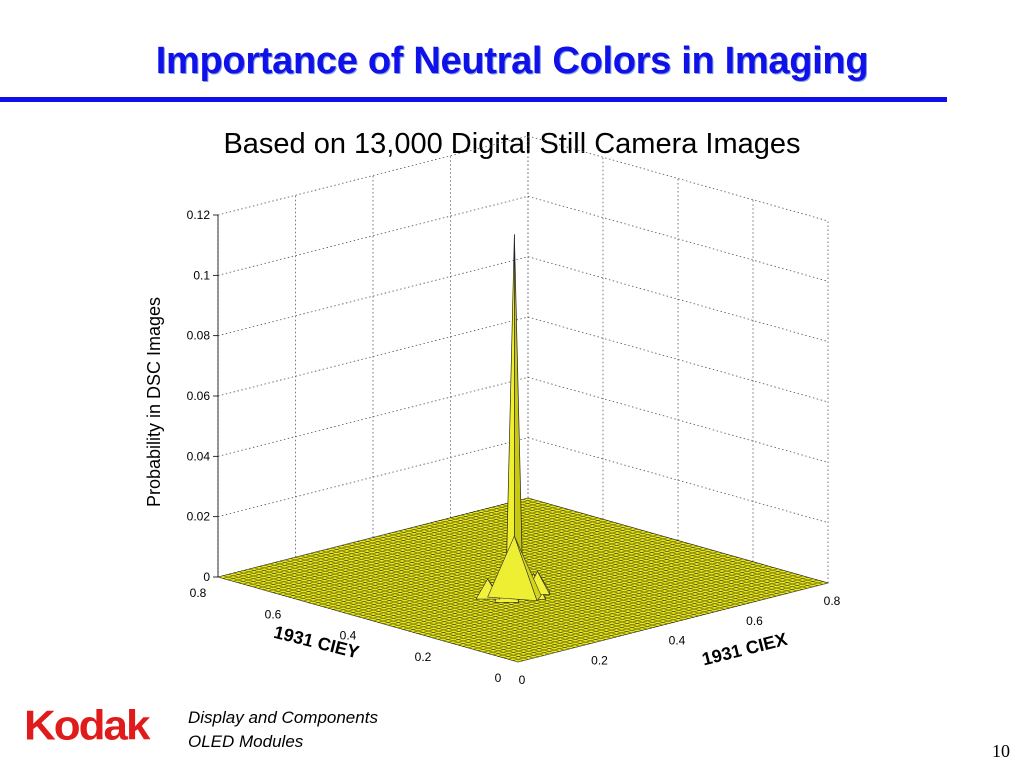 Image resolution: width=1024 pixels, height=768 pixels. What do you see at coordinates (87, 725) in the screenshot?
I see `kodak-logo: Kodak` at bounding box center [87, 725].